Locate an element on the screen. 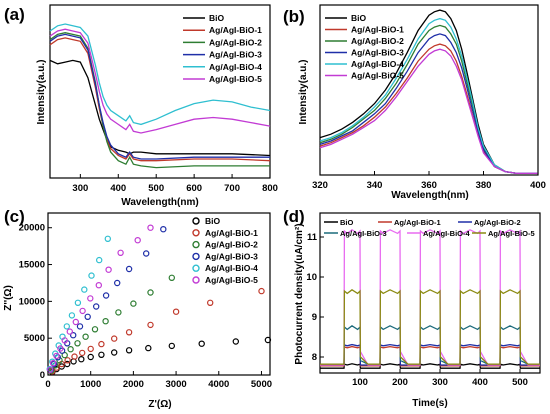 This screenshot has width=550, height=414. series-group-a is located at coordinates (160, 96).